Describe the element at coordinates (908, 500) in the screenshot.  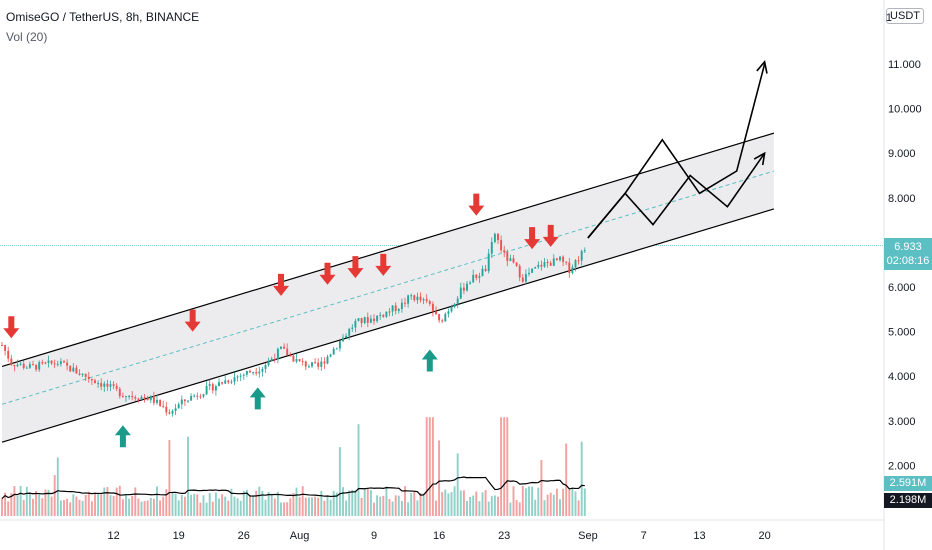
I see `volume-ma-badge: 2.198M` at that location.